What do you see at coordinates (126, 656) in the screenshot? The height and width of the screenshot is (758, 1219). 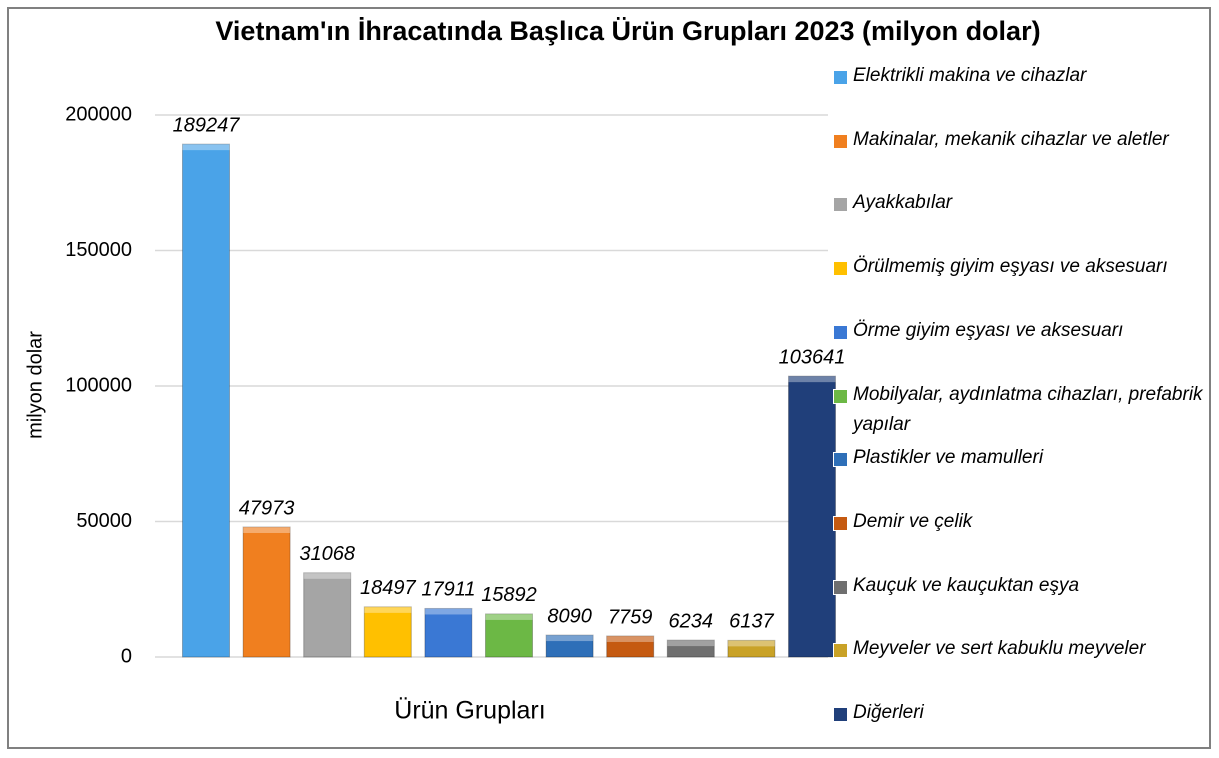 I see `y-tick-label: 0` at bounding box center [126, 656].